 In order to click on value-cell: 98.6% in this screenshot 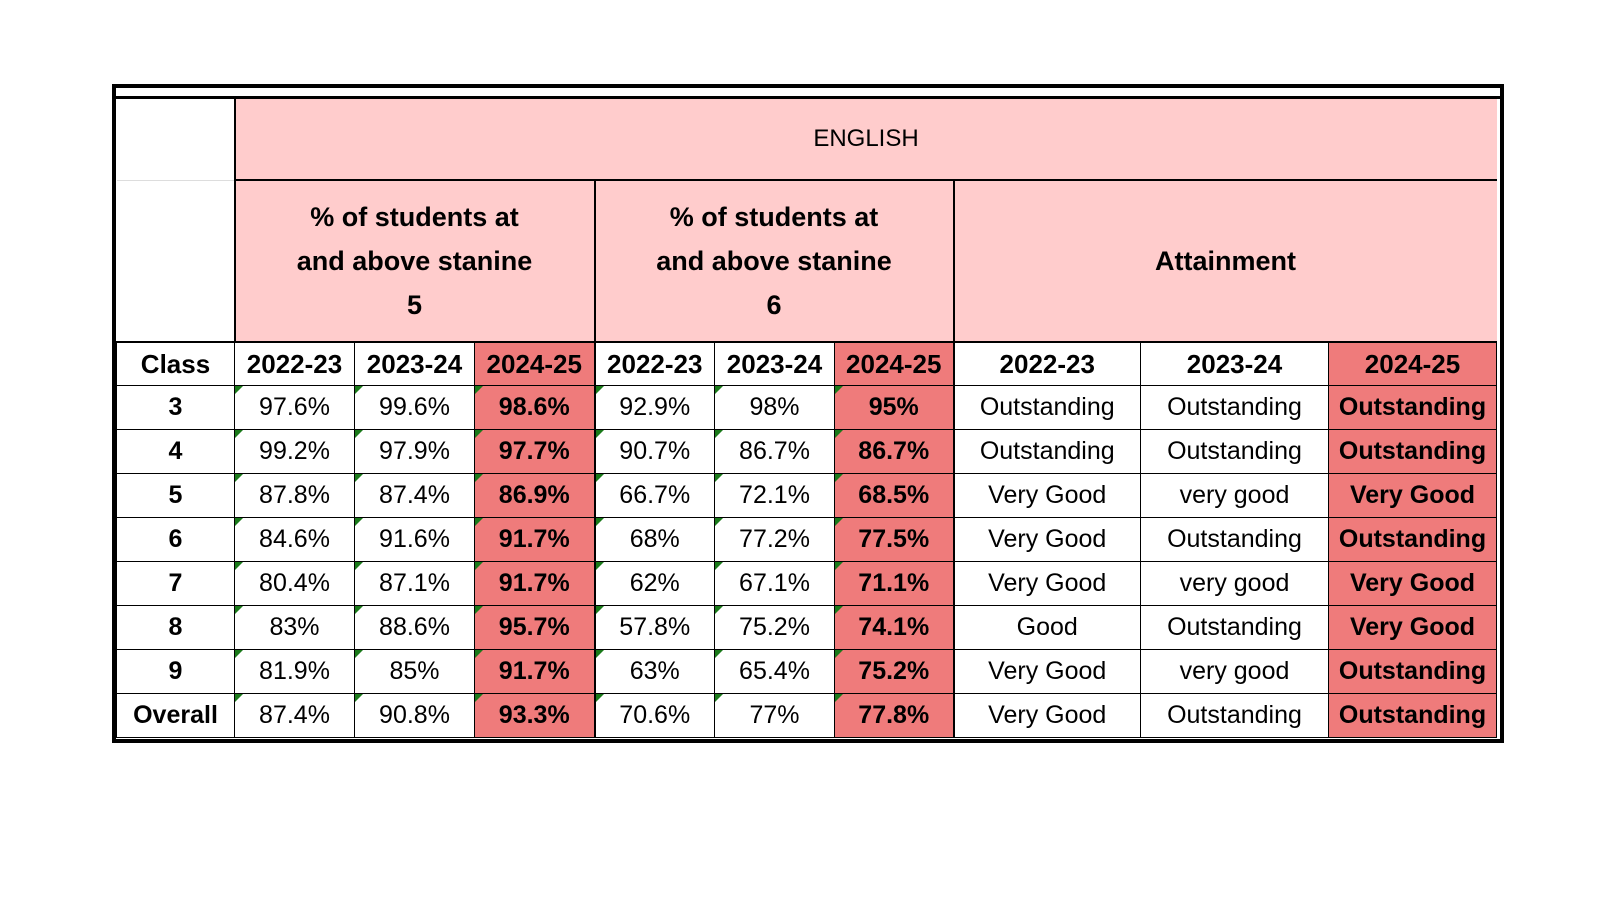, I will do `click(535, 407)`.